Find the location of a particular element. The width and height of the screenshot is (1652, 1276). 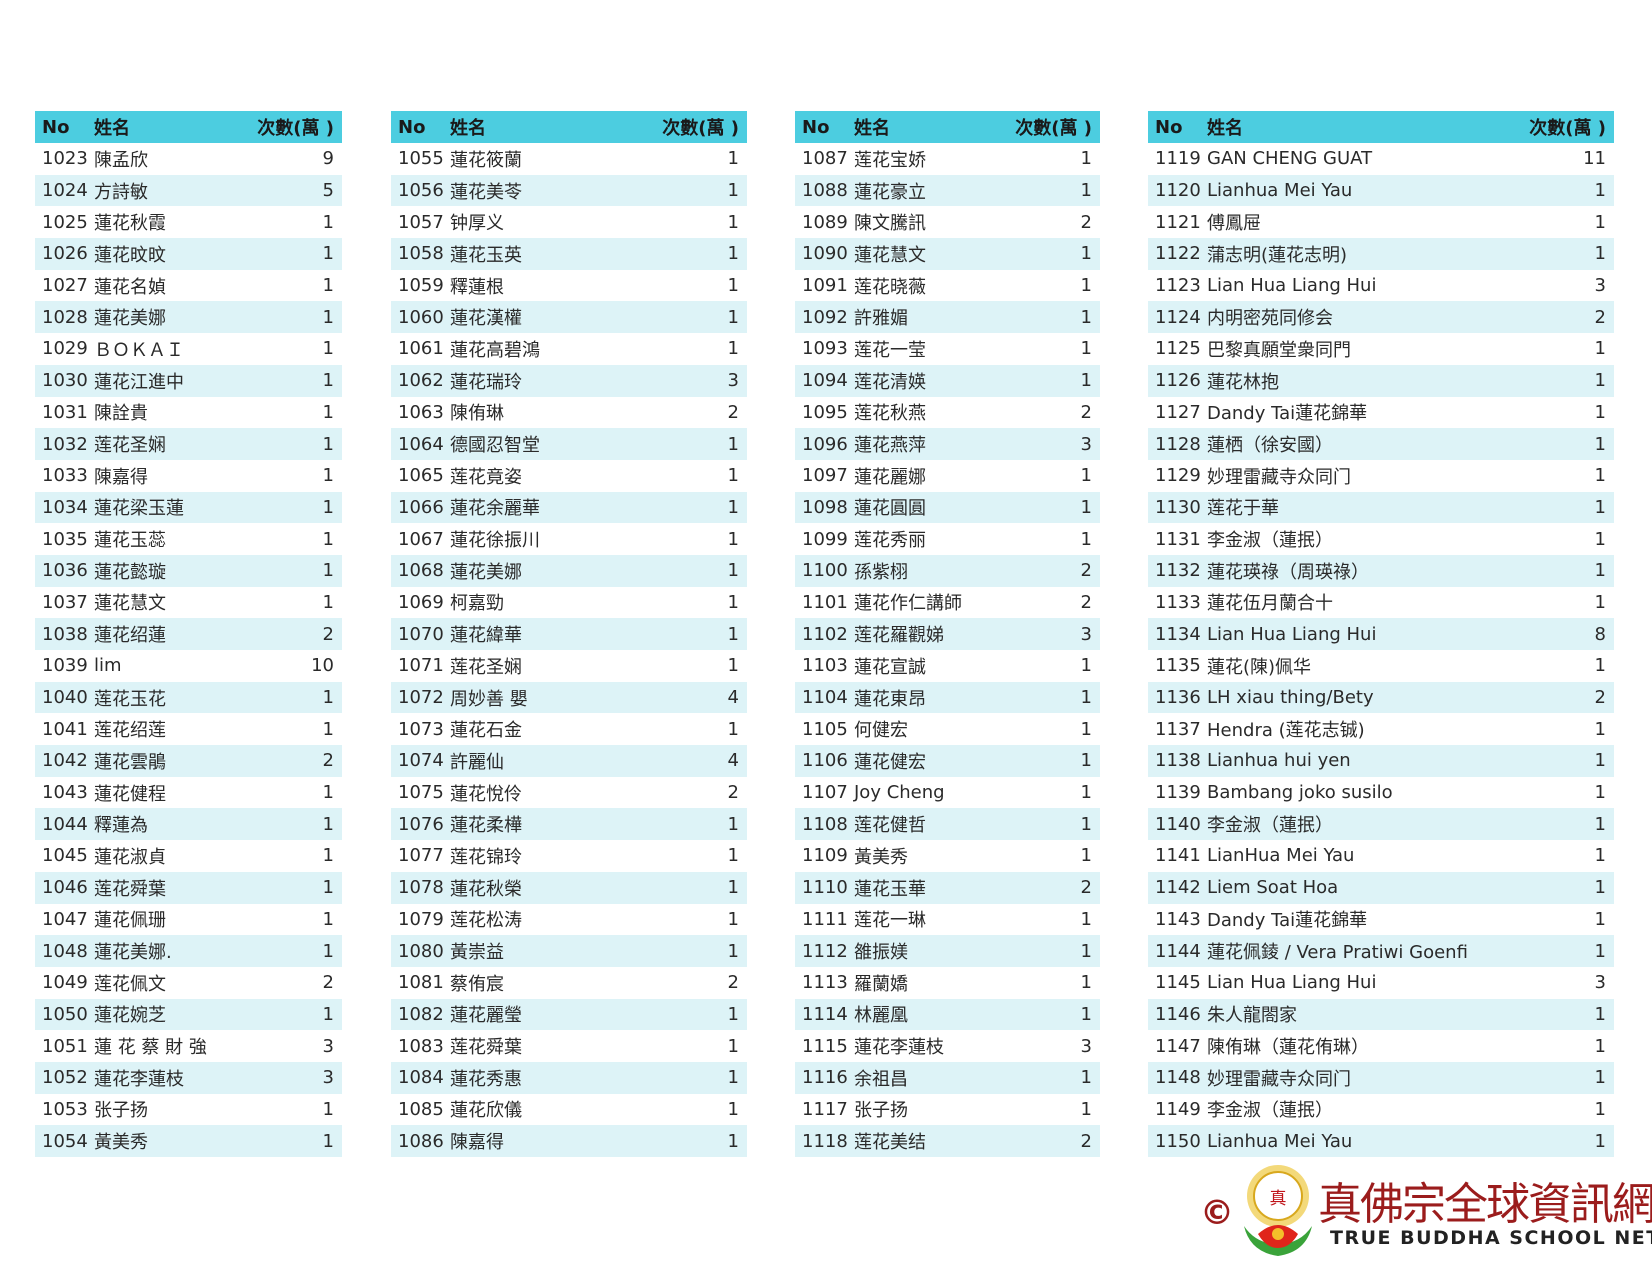

cell-name: 莲花锦玲 is located at coordinates (486, 857).